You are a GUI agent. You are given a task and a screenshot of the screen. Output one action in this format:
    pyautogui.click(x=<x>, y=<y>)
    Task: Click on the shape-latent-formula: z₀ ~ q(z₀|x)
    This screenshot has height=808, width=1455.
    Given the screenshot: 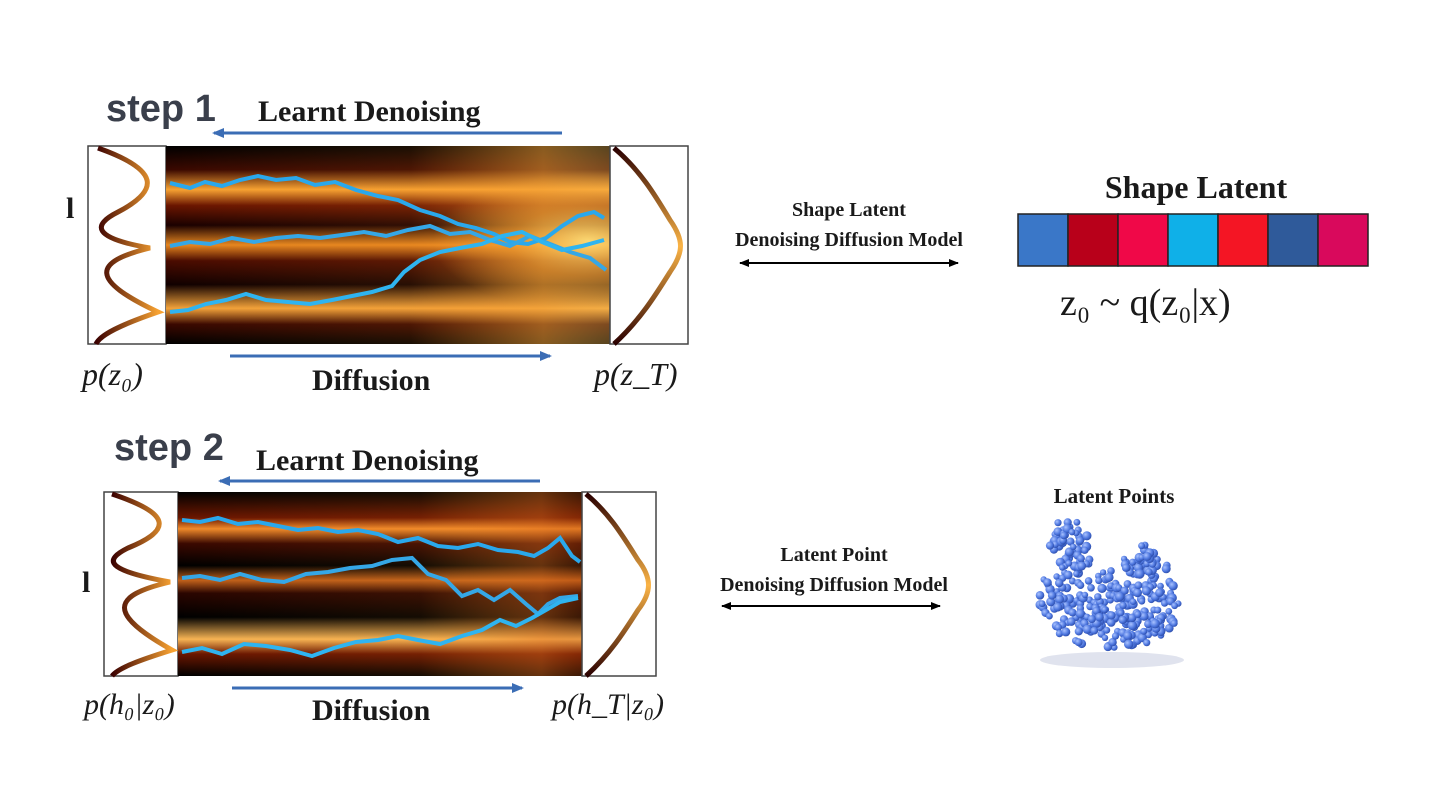 What is the action you would take?
    pyautogui.click(x=1145, y=303)
    